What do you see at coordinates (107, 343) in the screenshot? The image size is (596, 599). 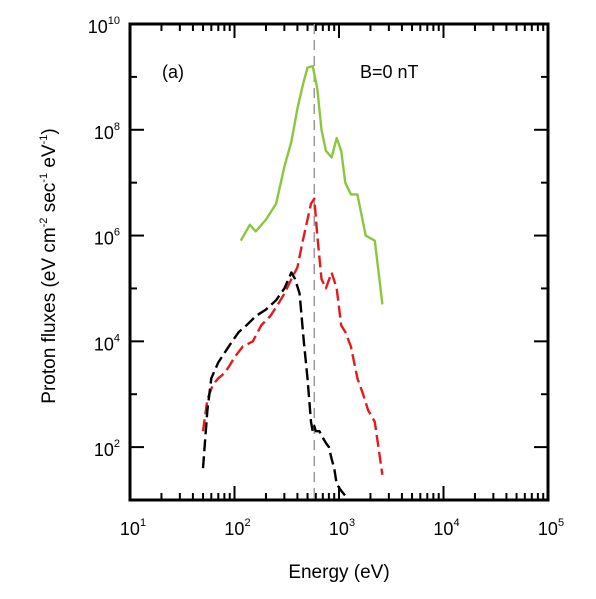 I see `y-tick-label: 10⁴` at bounding box center [107, 343].